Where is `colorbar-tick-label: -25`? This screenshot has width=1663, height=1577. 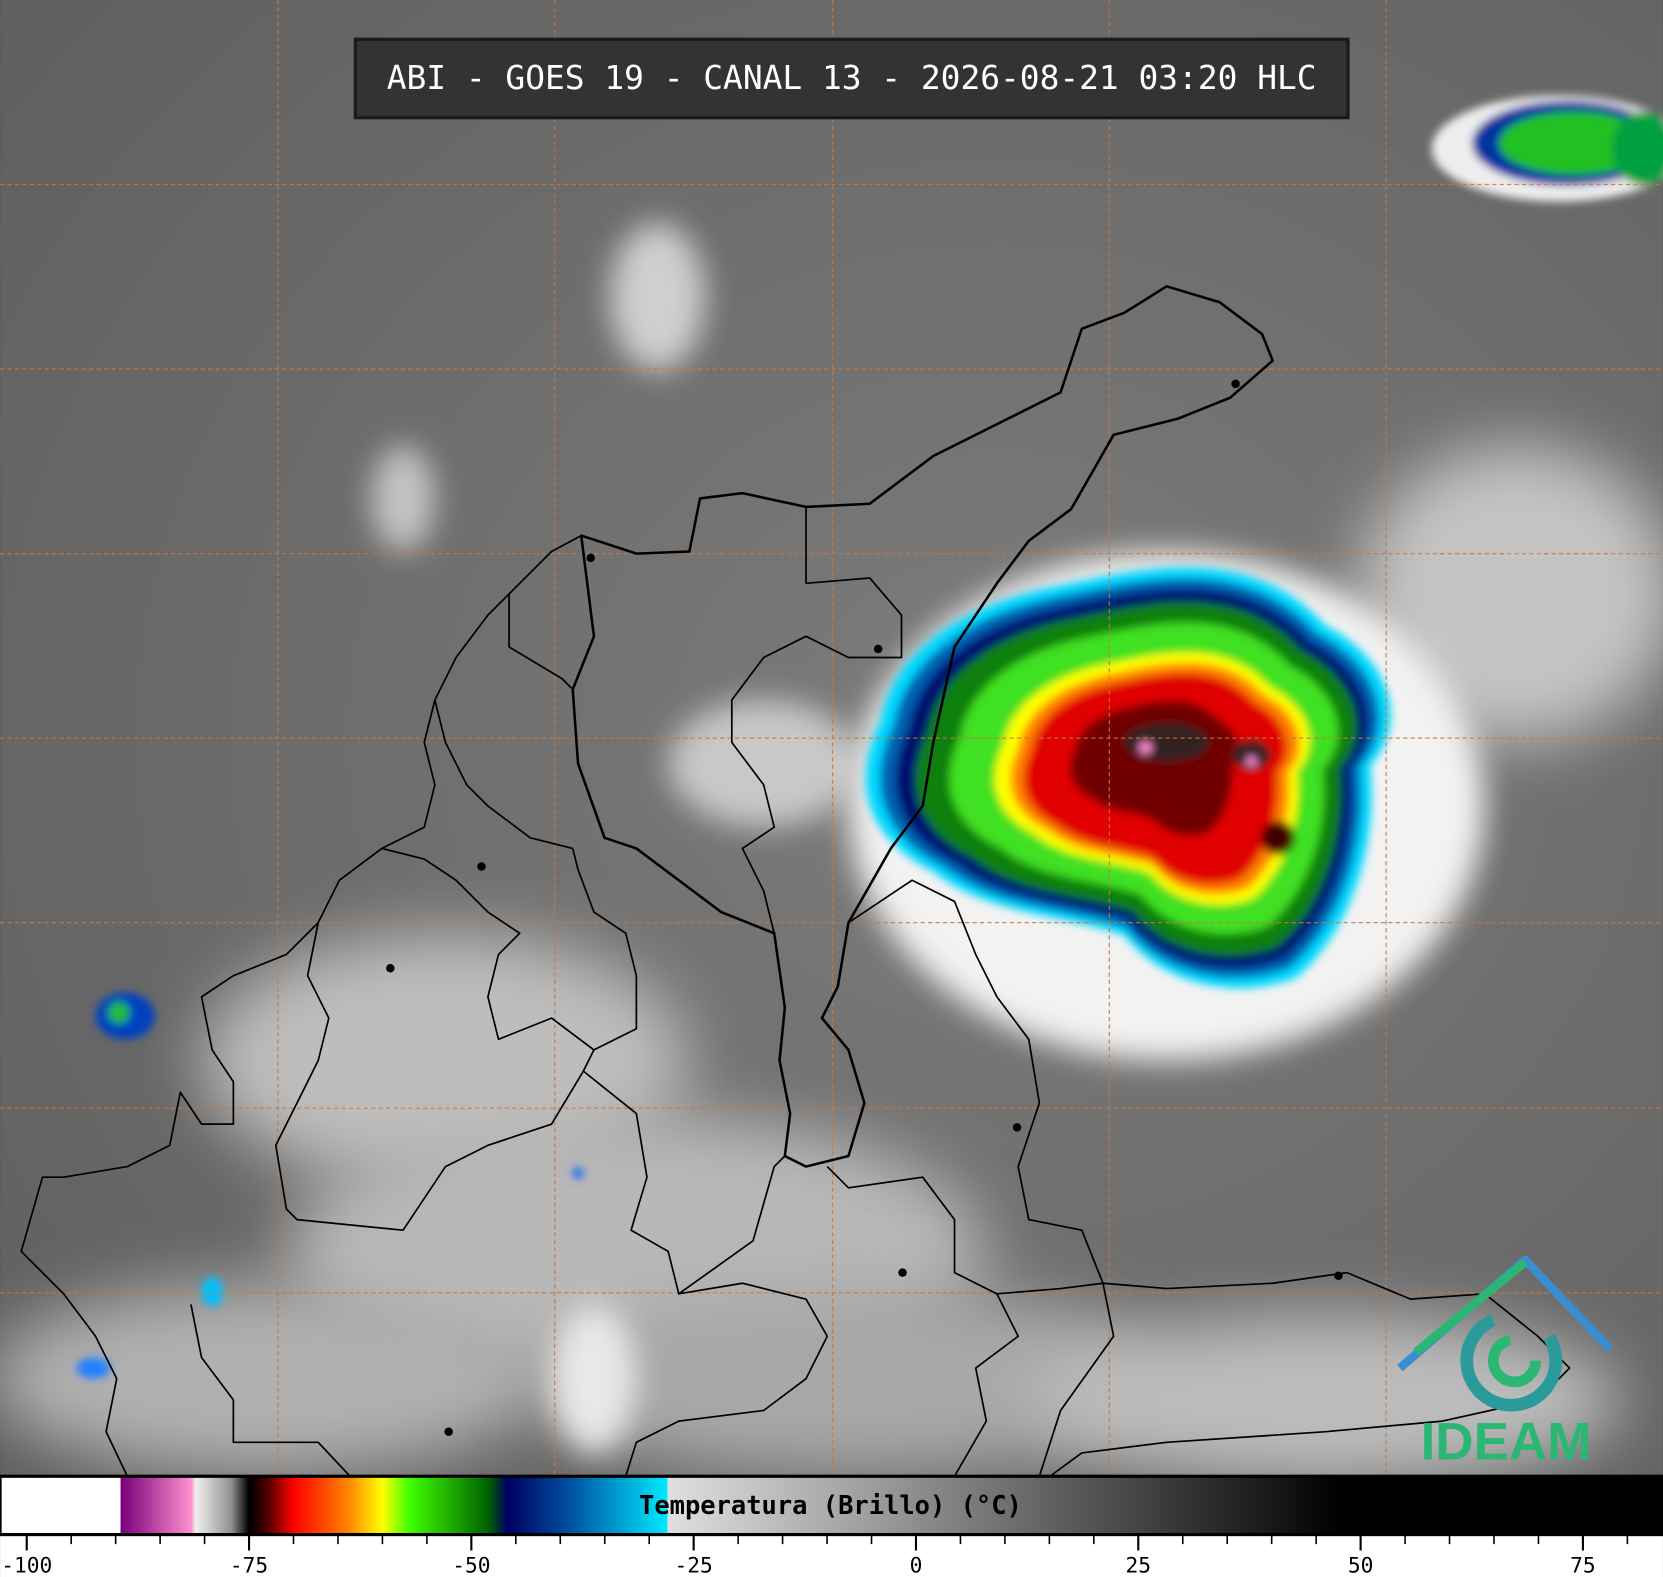 colorbar-tick-label: -25 is located at coordinates (694, 1565).